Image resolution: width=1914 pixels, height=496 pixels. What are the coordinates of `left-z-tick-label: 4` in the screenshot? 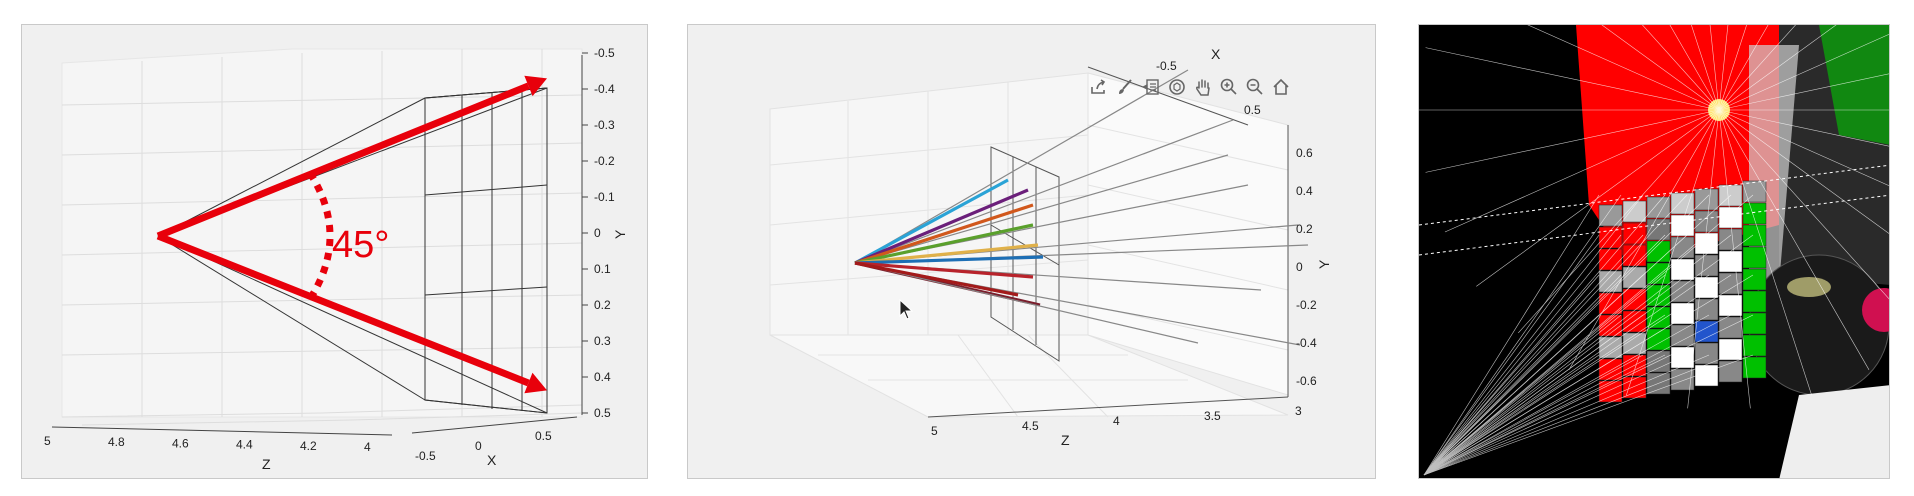 It's located at (367, 447).